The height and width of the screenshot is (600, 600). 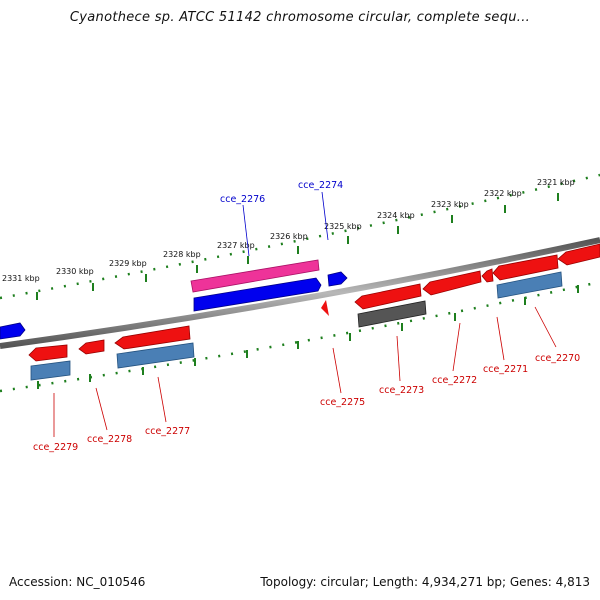 I want to click on gene-label-cce_2277: cce_2277, so click(x=167, y=431).